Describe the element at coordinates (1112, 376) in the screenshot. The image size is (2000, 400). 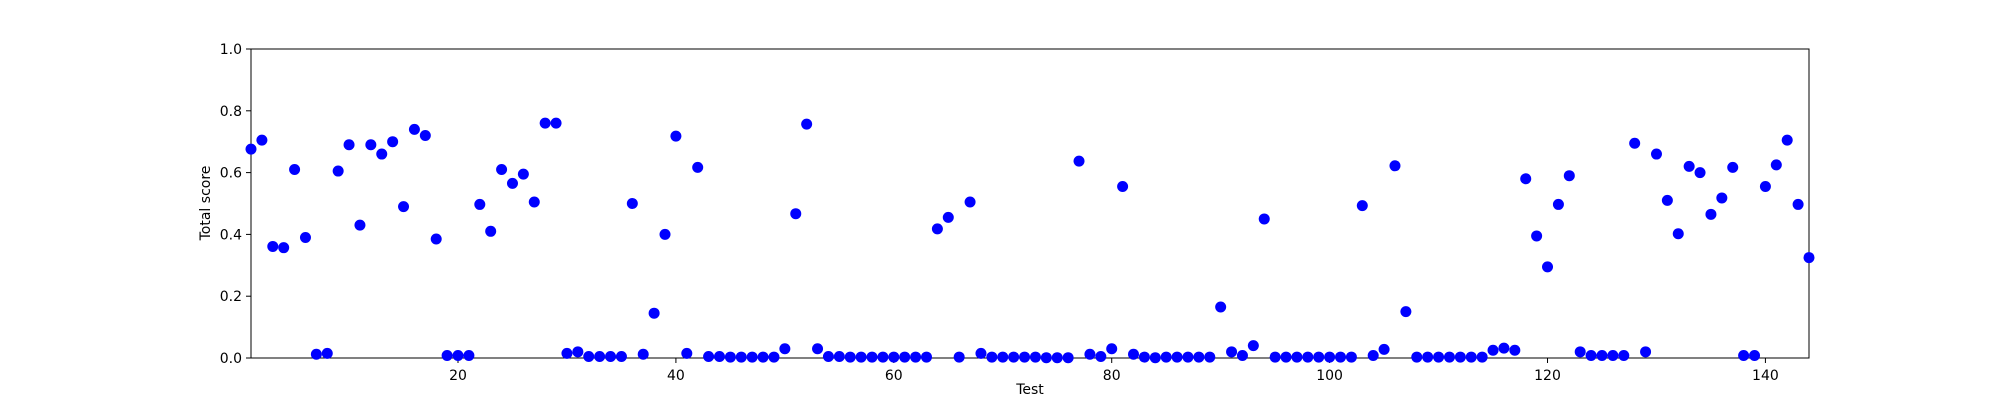
I see `x-tick-label: 80` at that location.